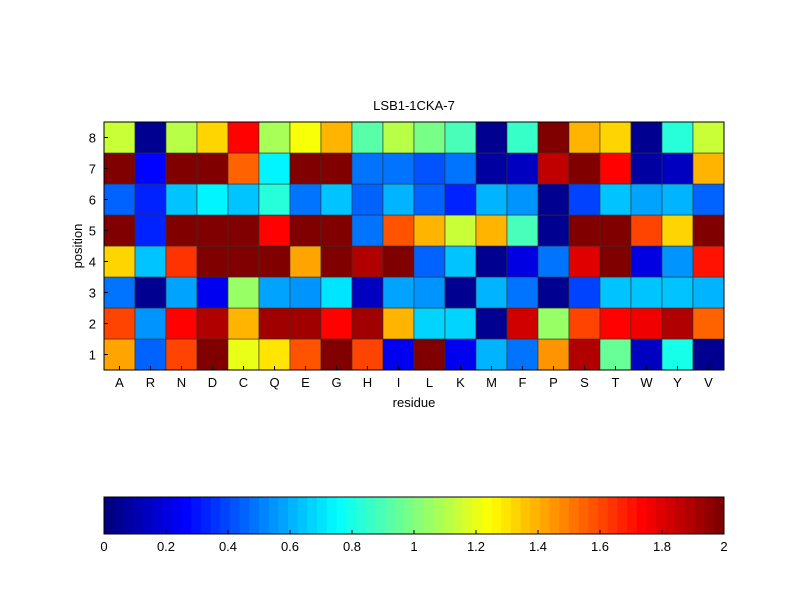 The height and width of the screenshot is (605, 800). I want to click on x-tick-label: S, so click(584, 382).